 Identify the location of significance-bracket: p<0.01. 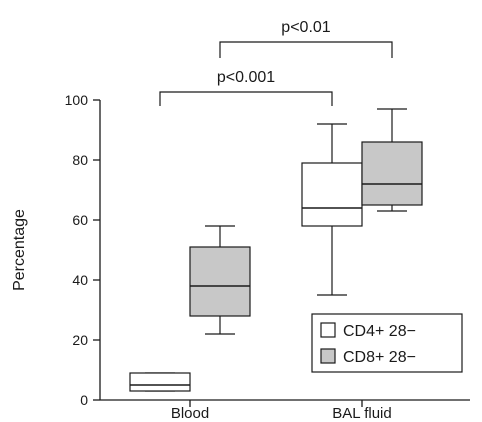
(306, 38).